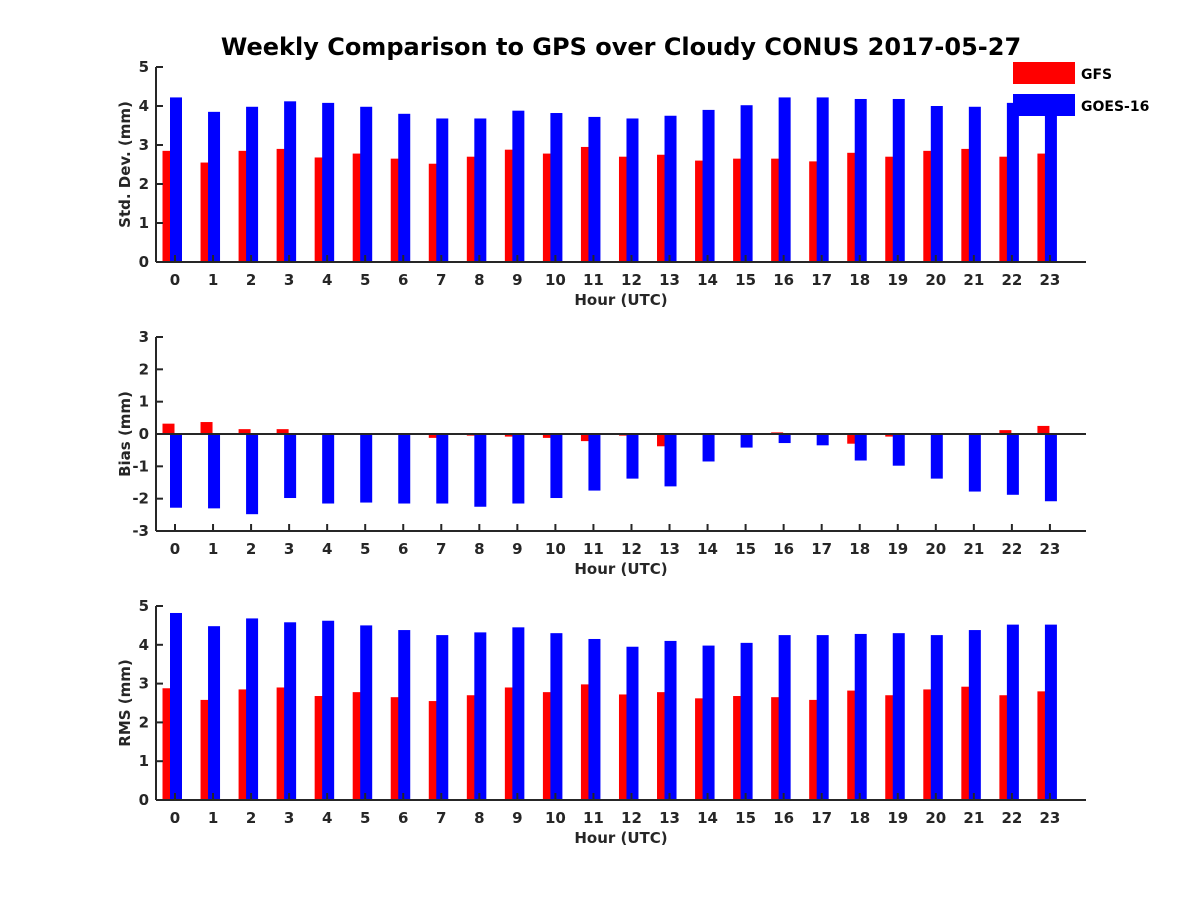 The width and height of the screenshot is (1200, 900). What do you see at coordinates (144, 434) in the screenshot?
I see `y-tick-label: 0` at bounding box center [144, 434].